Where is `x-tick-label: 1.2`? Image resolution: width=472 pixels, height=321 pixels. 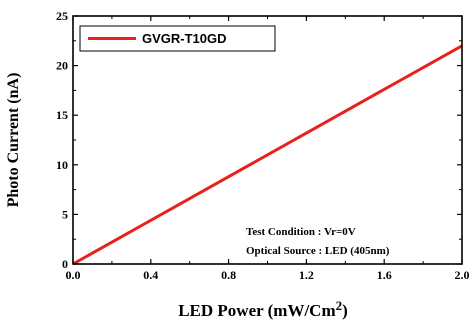
x-tick-label: 1.2 is located at coordinates (306, 275).